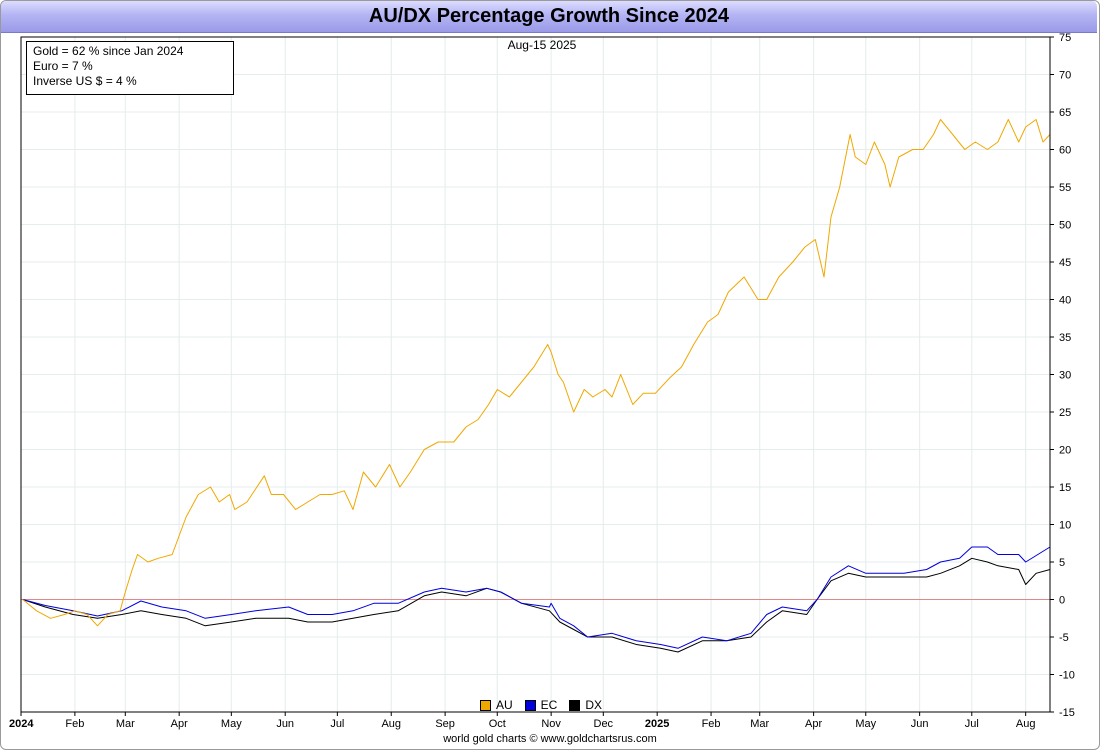 The width and height of the screenshot is (1100, 750). I want to click on y-tick-label: -10, so click(1067, 676).